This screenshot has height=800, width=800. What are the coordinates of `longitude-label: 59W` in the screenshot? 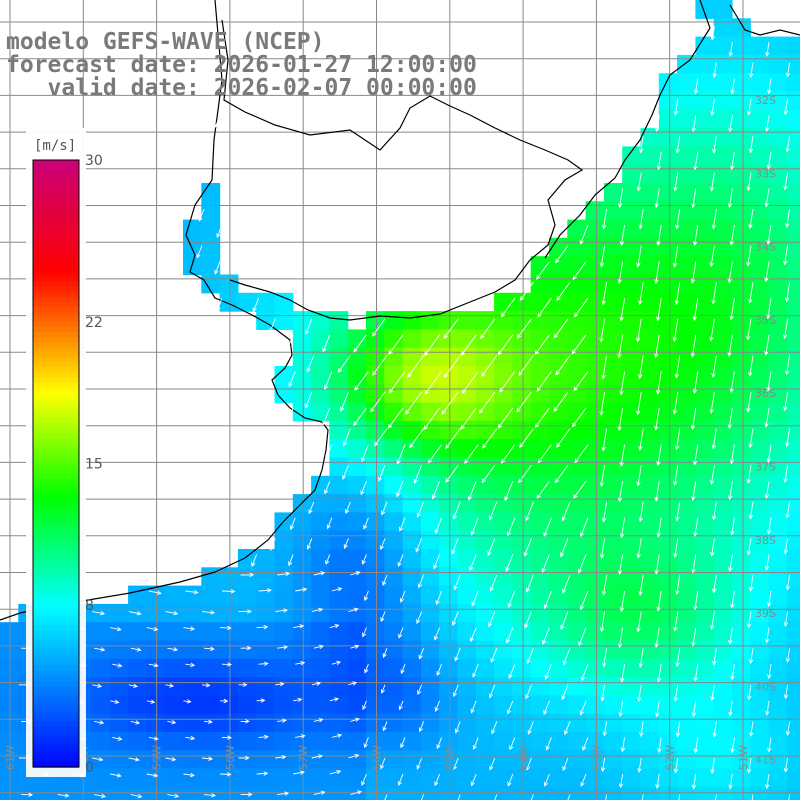 It's located at (157, 757).